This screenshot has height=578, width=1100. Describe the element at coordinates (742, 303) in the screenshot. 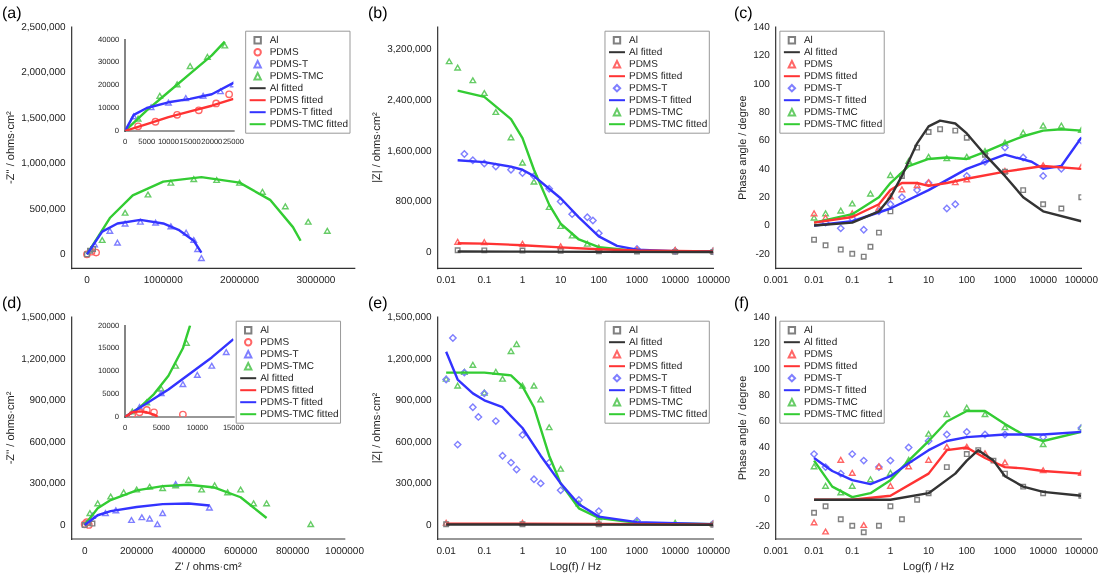

I see `chart-title: (f)` at that location.